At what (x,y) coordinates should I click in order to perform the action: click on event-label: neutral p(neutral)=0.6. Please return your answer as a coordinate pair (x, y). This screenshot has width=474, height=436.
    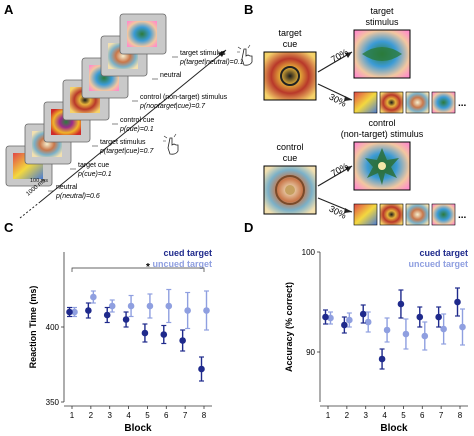
    Looking at the image, I should click on (74, 192).